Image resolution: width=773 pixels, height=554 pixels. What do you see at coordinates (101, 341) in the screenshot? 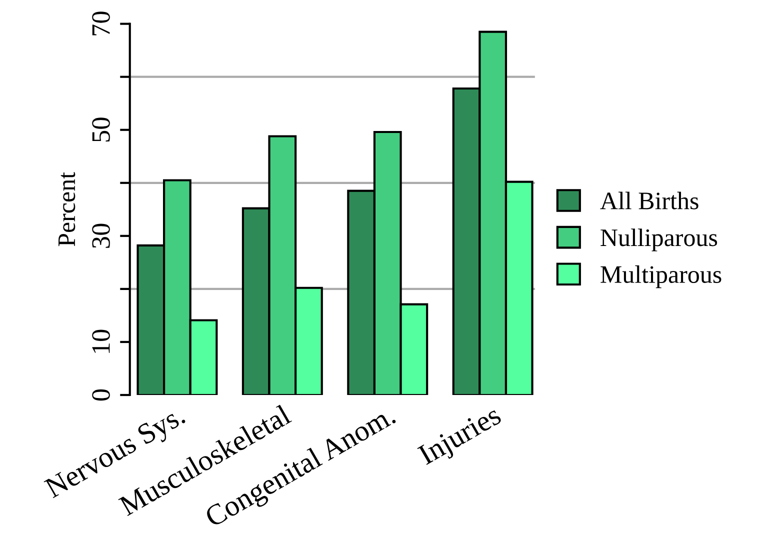
I see `y-tick-label: 10` at bounding box center [101, 341].